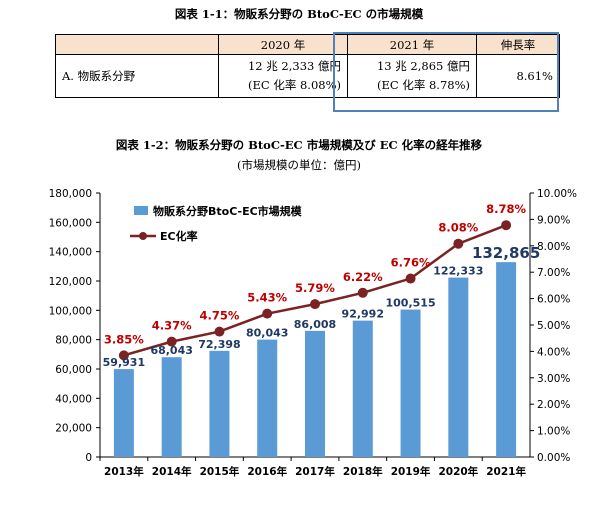 This screenshot has height=507, width=598. What do you see at coordinates (411, 263) in the screenshot?
I see `rate-value-label: 6.76%` at bounding box center [411, 263].